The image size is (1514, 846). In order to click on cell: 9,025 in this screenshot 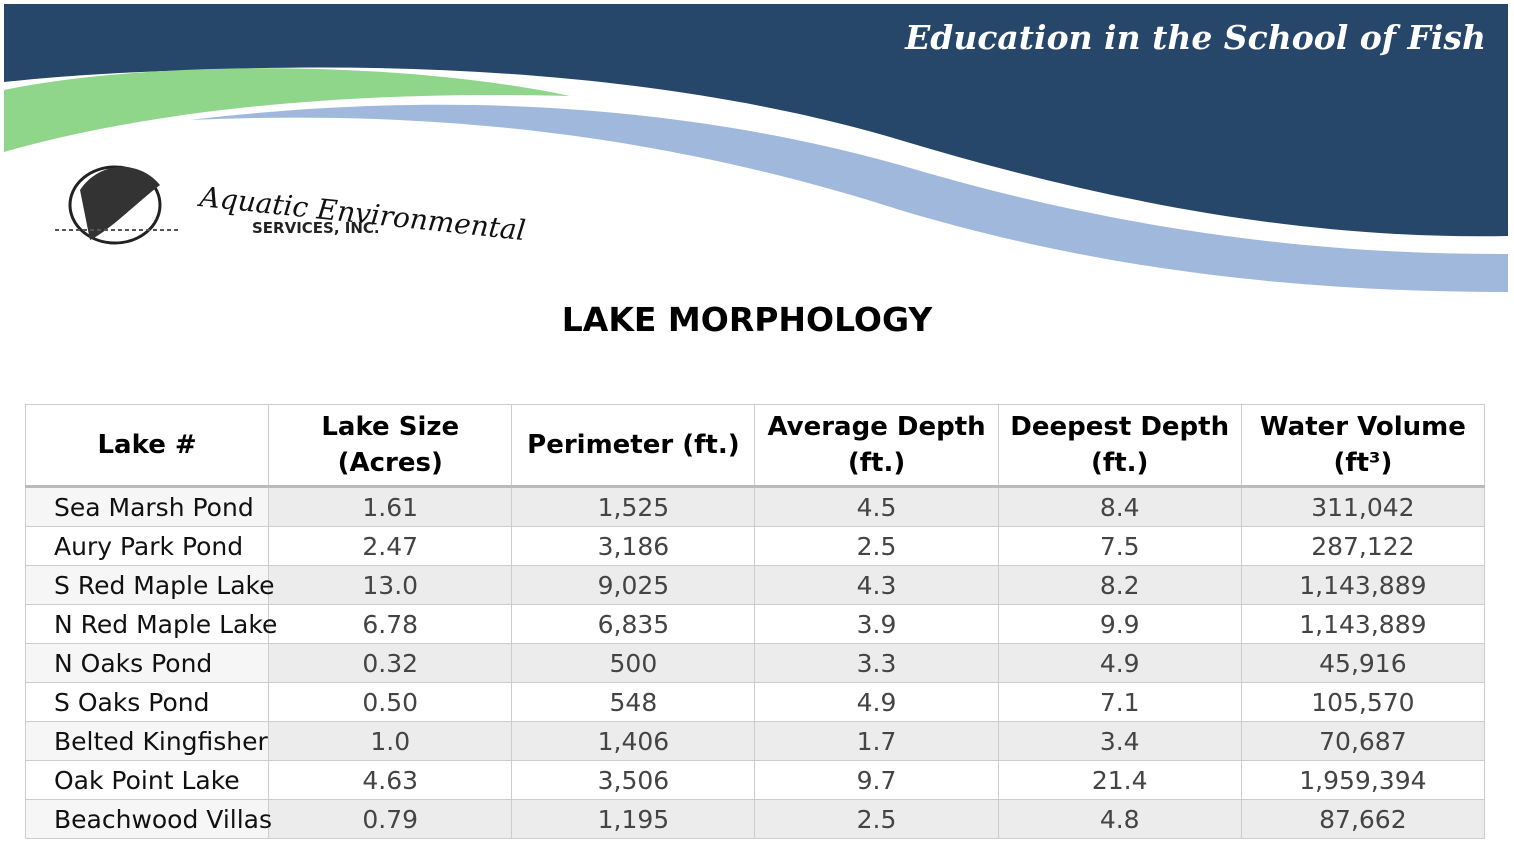, I will do `click(633, 585)`.